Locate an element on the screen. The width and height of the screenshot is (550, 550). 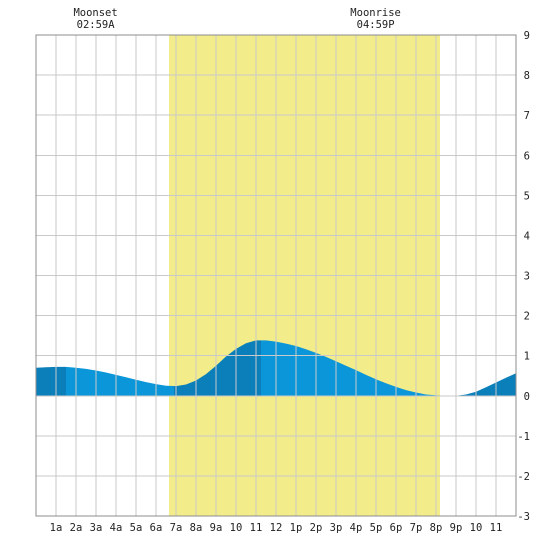
x-tick-label: 6p is located at coordinates (396, 528).